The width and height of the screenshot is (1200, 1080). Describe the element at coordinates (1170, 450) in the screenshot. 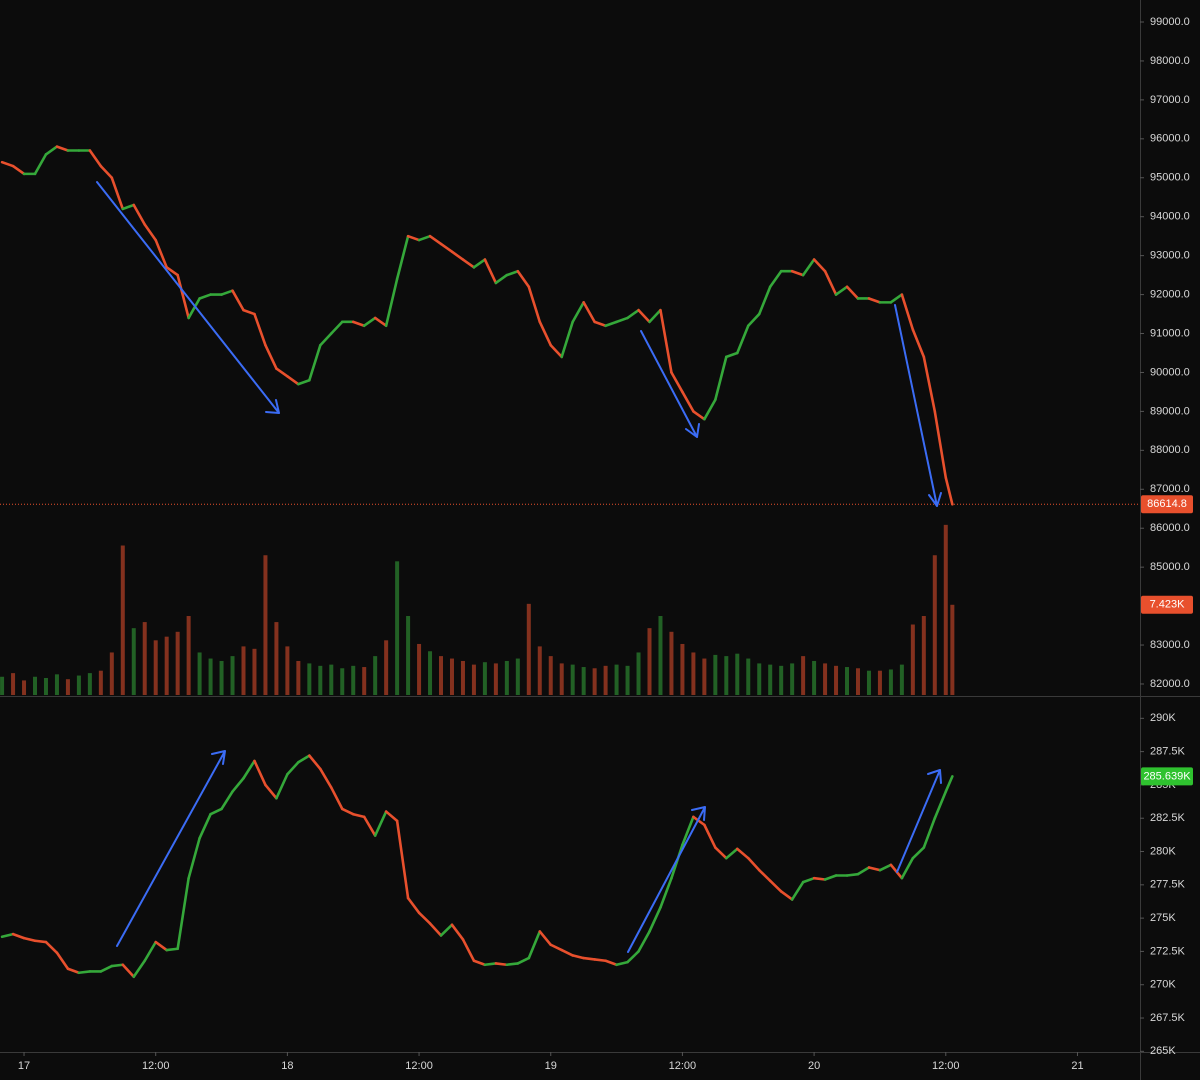

I see `y-tick-label: 88000.0` at that location.